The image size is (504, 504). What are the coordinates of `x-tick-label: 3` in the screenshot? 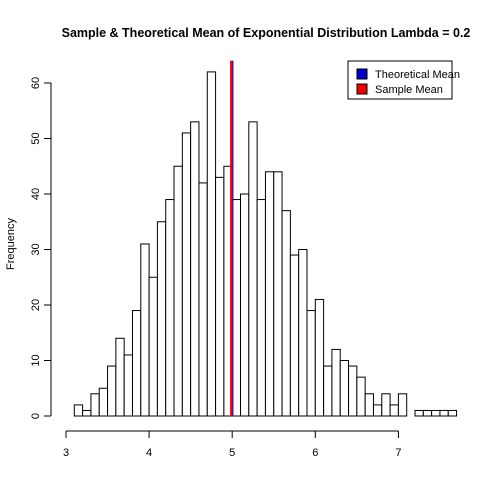 It's located at (66, 453).